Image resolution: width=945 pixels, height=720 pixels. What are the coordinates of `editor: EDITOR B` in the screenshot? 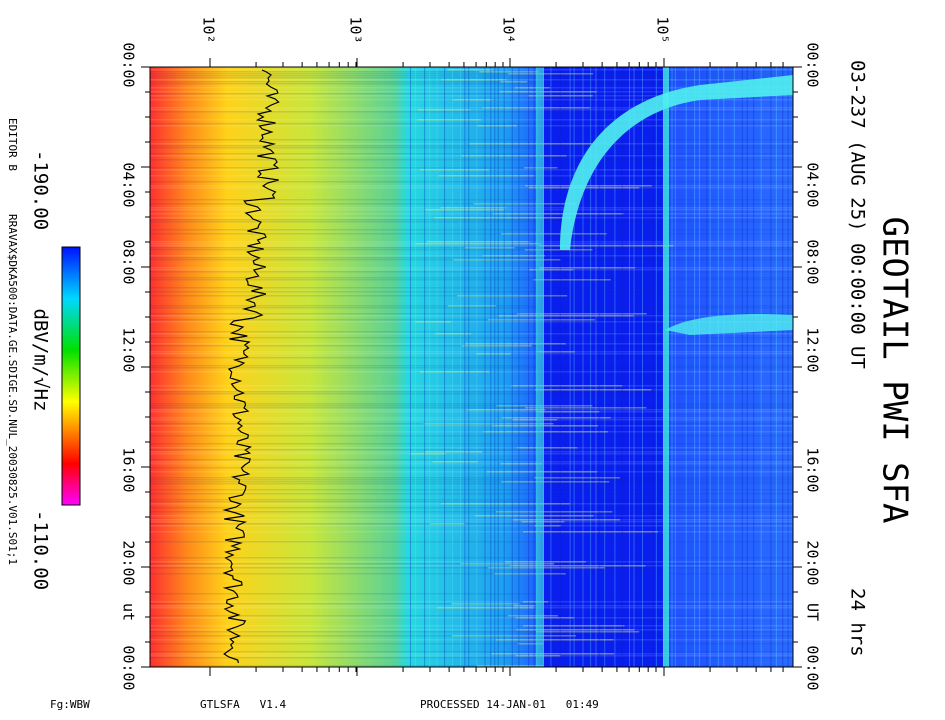 It's located at (12, 144).